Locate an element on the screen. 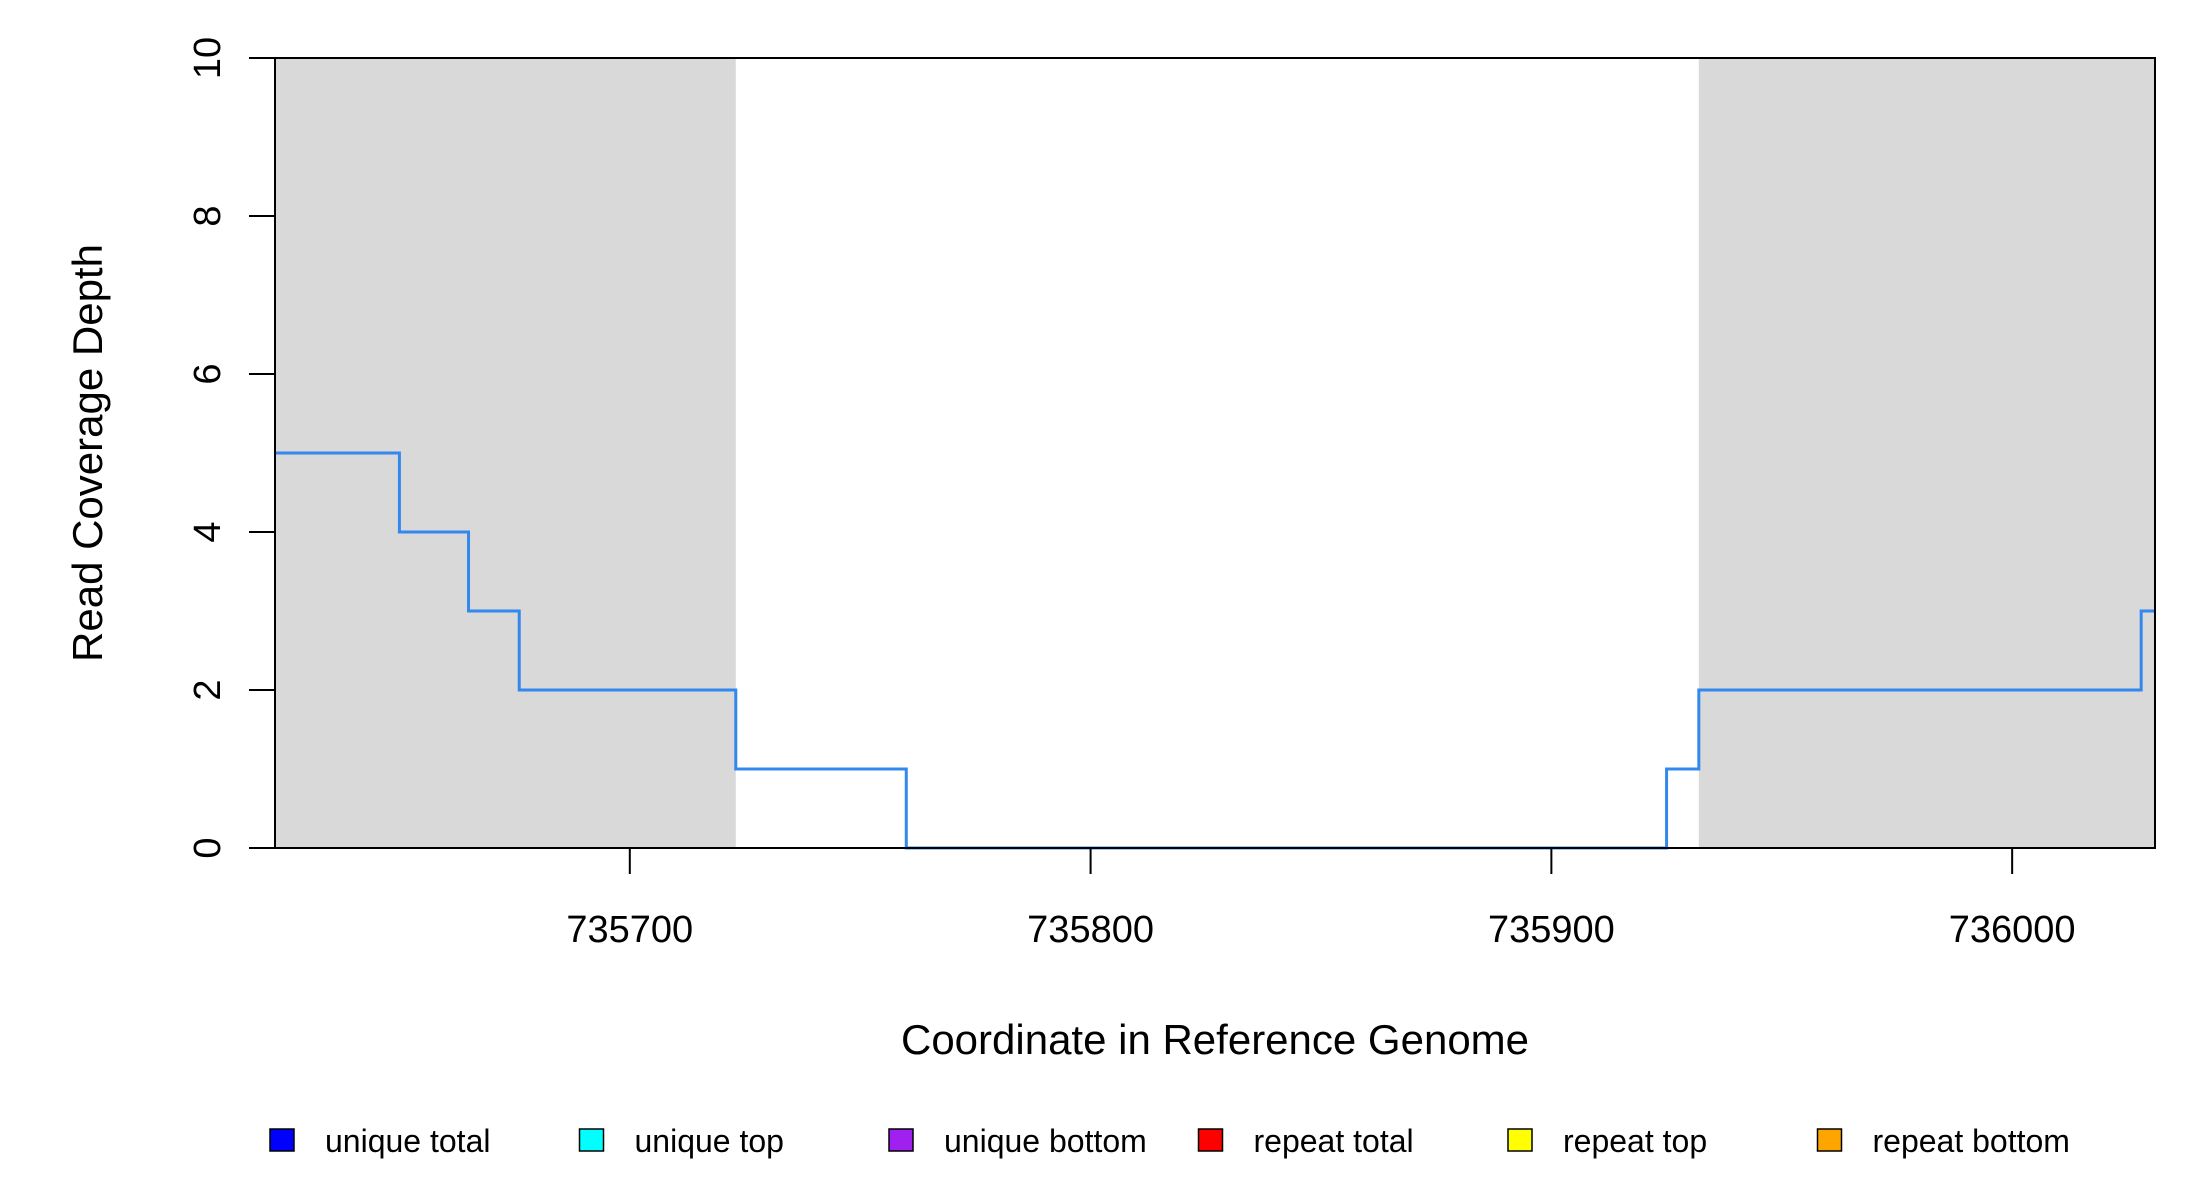 The width and height of the screenshot is (2200, 1200). y-axis: 0 2 4 6 8 10 is located at coordinates (231, 448).